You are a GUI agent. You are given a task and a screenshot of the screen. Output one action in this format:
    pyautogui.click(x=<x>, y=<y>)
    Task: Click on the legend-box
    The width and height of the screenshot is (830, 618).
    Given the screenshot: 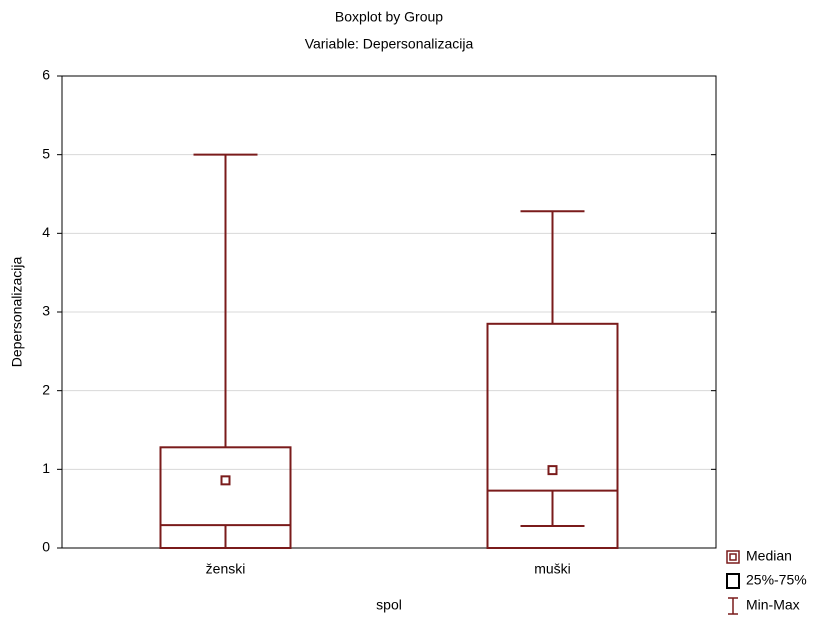 What is the action you would take?
    pyautogui.click(x=733, y=581)
    